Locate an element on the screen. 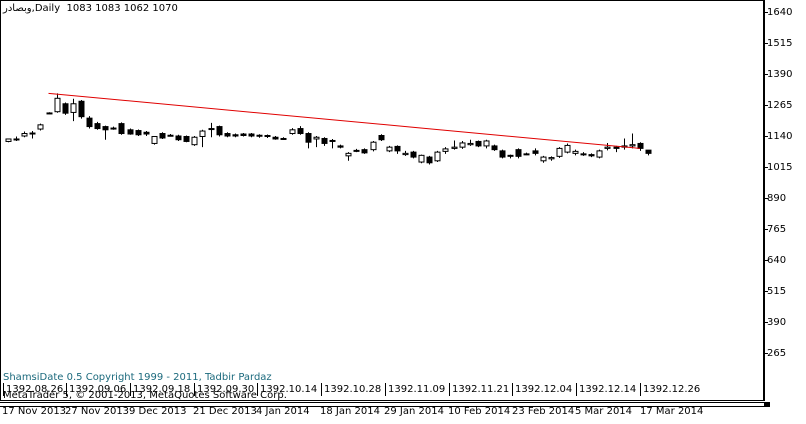 The height and width of the screenshot is (424, 806). ohlc-values: 1083 1083 1062 1070 is located at coordinates (122, 8).